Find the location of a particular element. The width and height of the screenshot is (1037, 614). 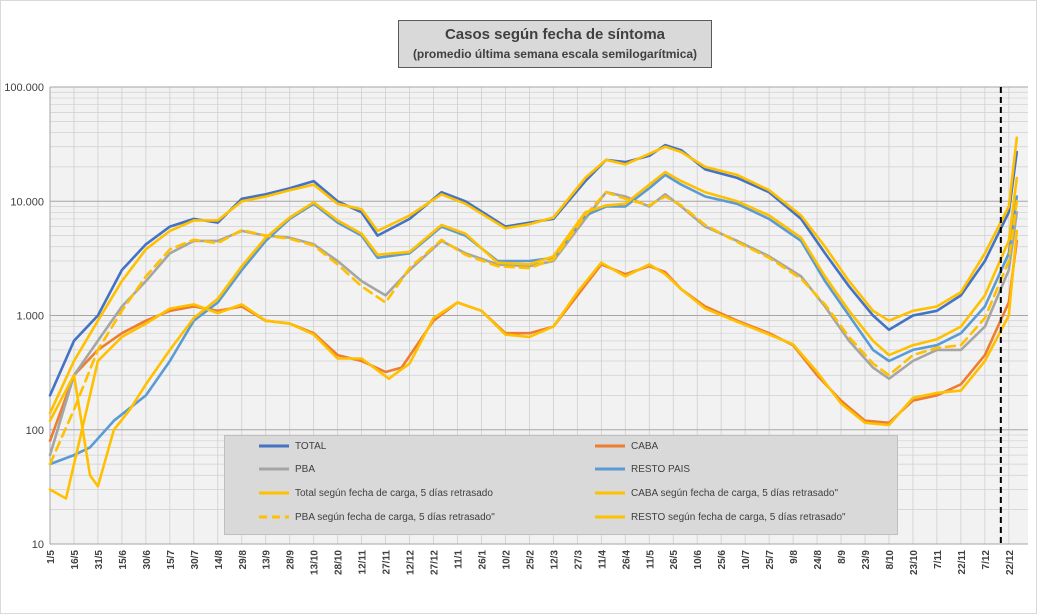

x-tick-label: 28/9 is located at coordinates (291, 560).